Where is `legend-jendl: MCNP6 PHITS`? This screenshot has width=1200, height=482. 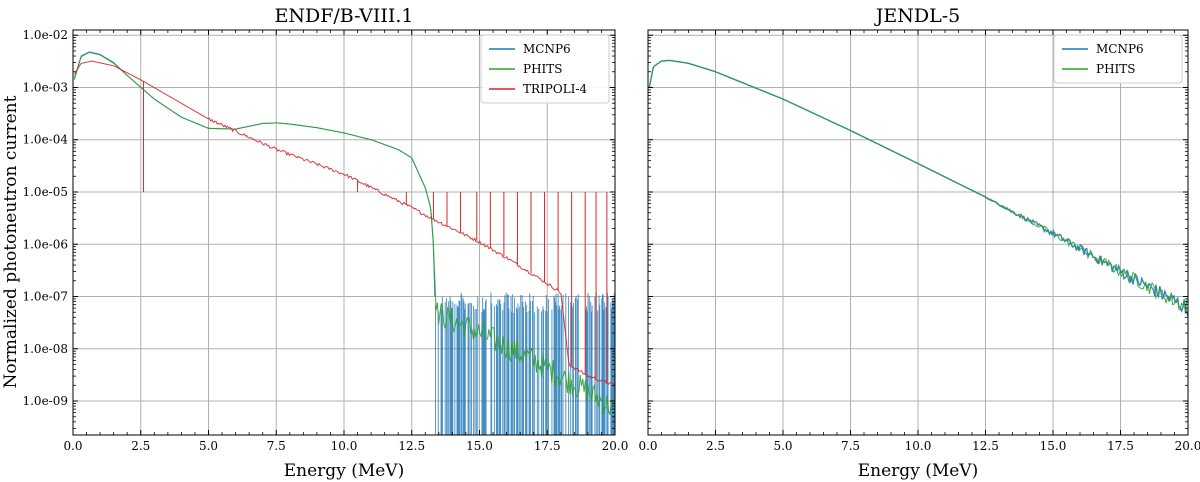
legend-jendl: MCNP6 PHITS is located at coordinates (1118, 59).